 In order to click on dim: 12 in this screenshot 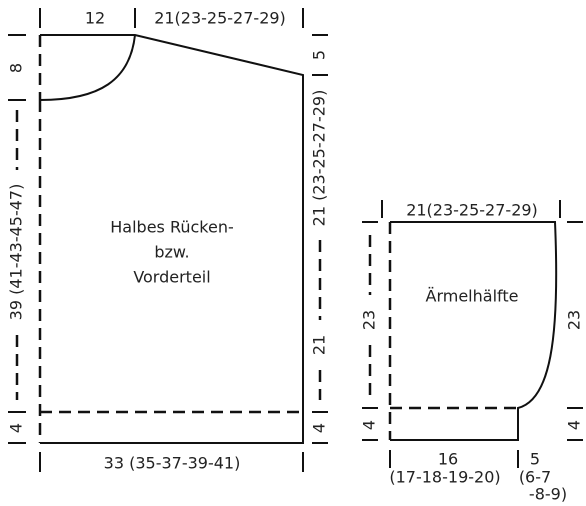, I will do `click(95, 18)`.